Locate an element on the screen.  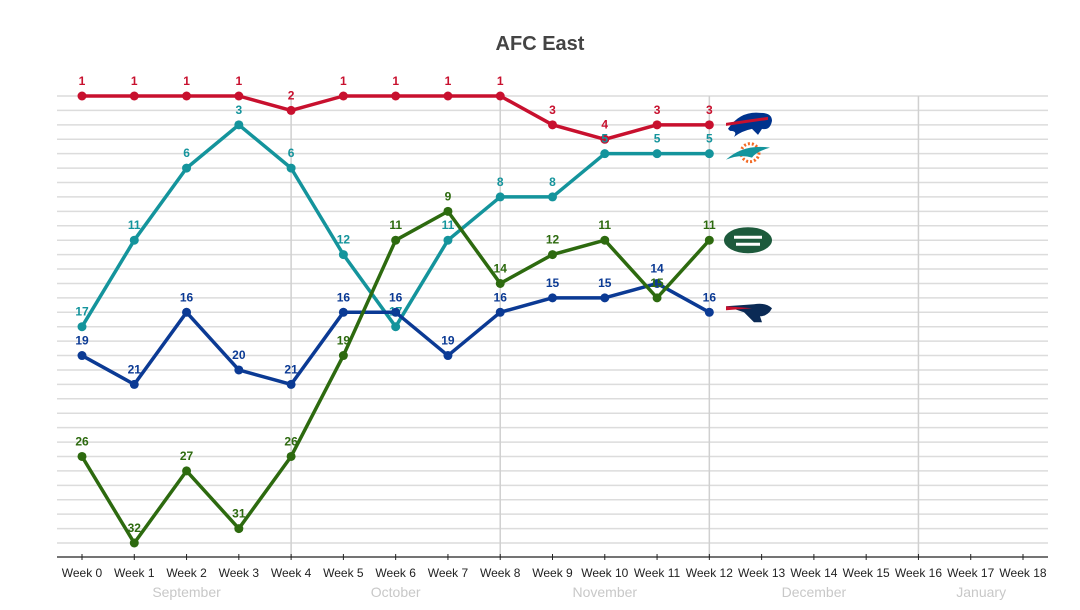
month-label: September is located at coordinates (186, 592).